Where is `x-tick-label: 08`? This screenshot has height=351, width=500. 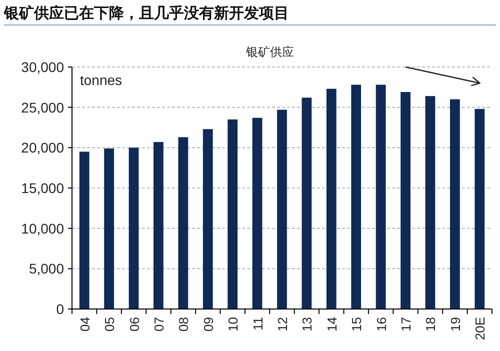 x-tick-label: 08 is located at coordinates (184, 324).